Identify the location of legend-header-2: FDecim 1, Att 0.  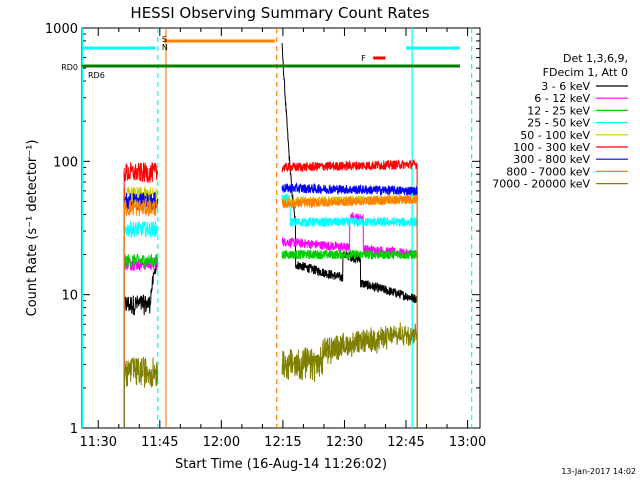
(585, 72).